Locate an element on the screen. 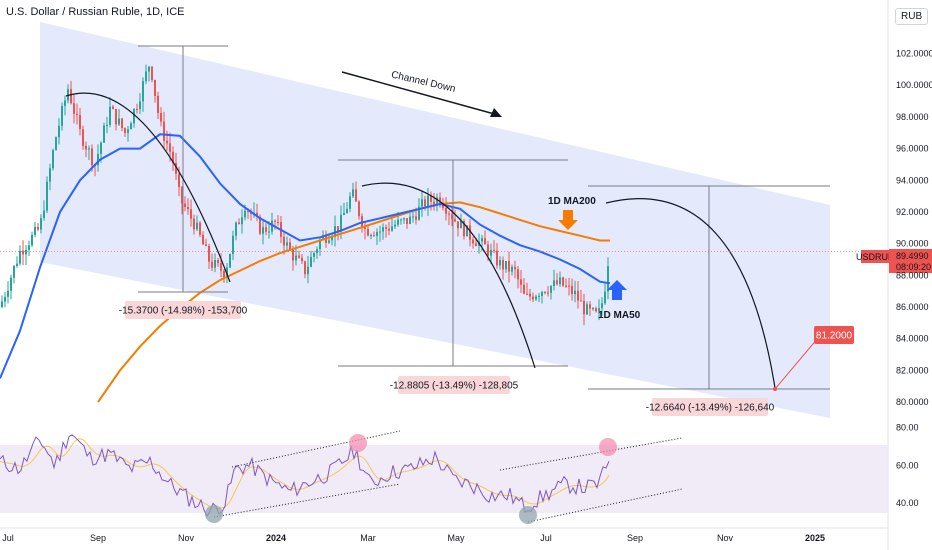  rsi-ma-line is located at coordinates (305, 473).